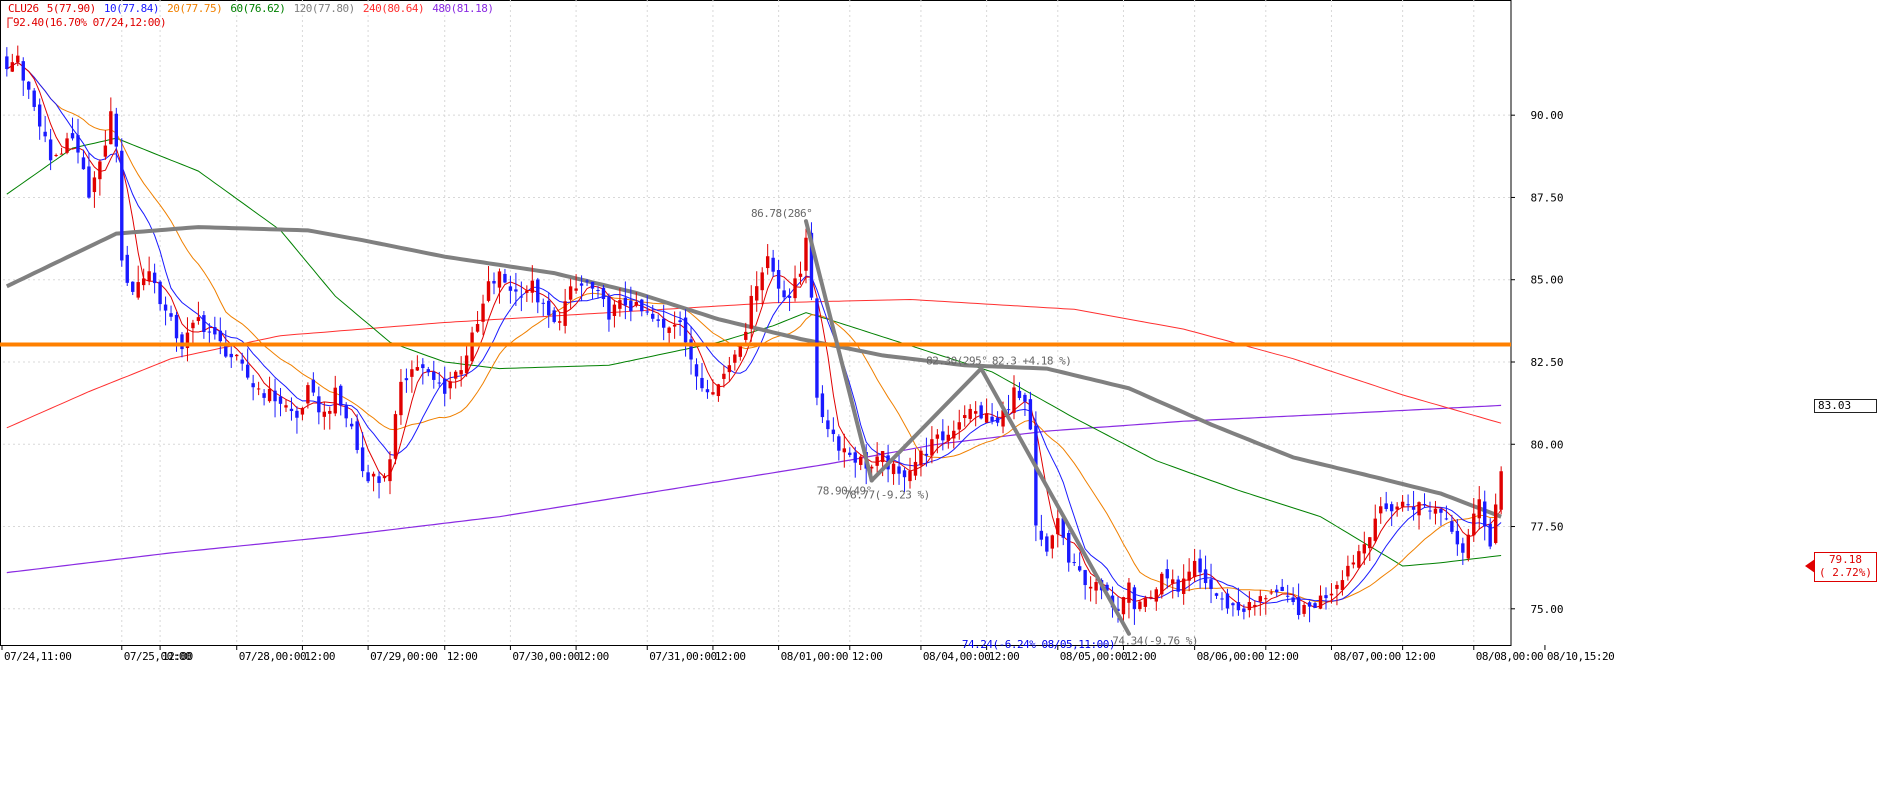  What do you see at coordinates (1546, 115) in the screenshot?
I see `y-tick-label: 90.00` at bounding box center [1546, 115].